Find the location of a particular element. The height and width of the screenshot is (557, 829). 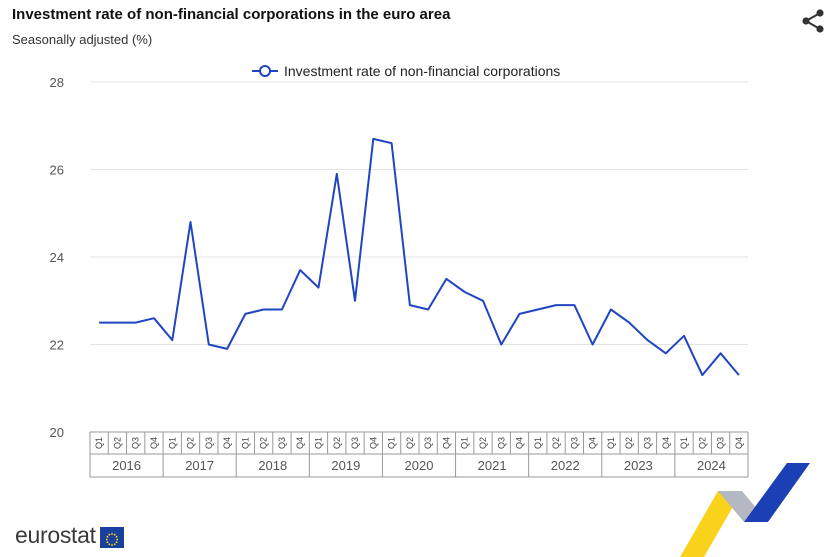

year-tick-label: 2022 is located at coordinates (565, 465).